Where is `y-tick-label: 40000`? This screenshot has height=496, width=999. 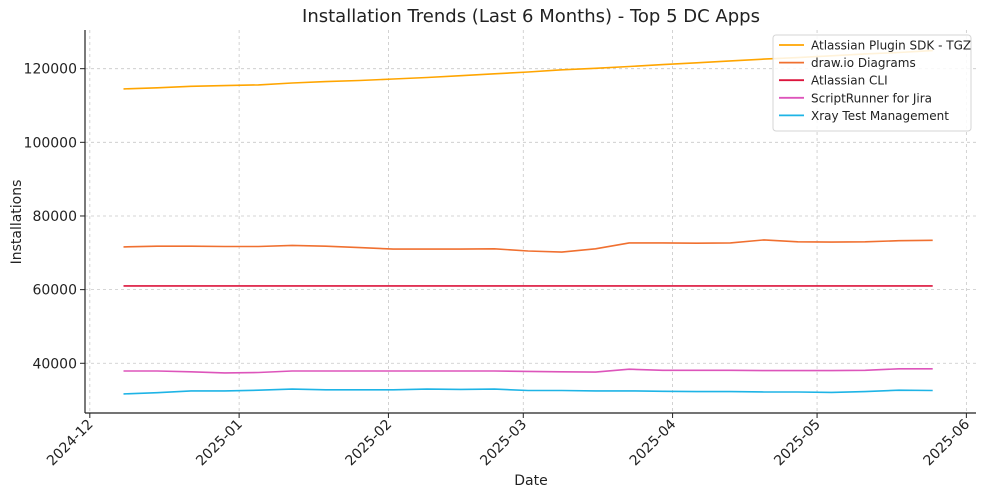 y-tick-label: 40000 is located at coordinates (54, 364).